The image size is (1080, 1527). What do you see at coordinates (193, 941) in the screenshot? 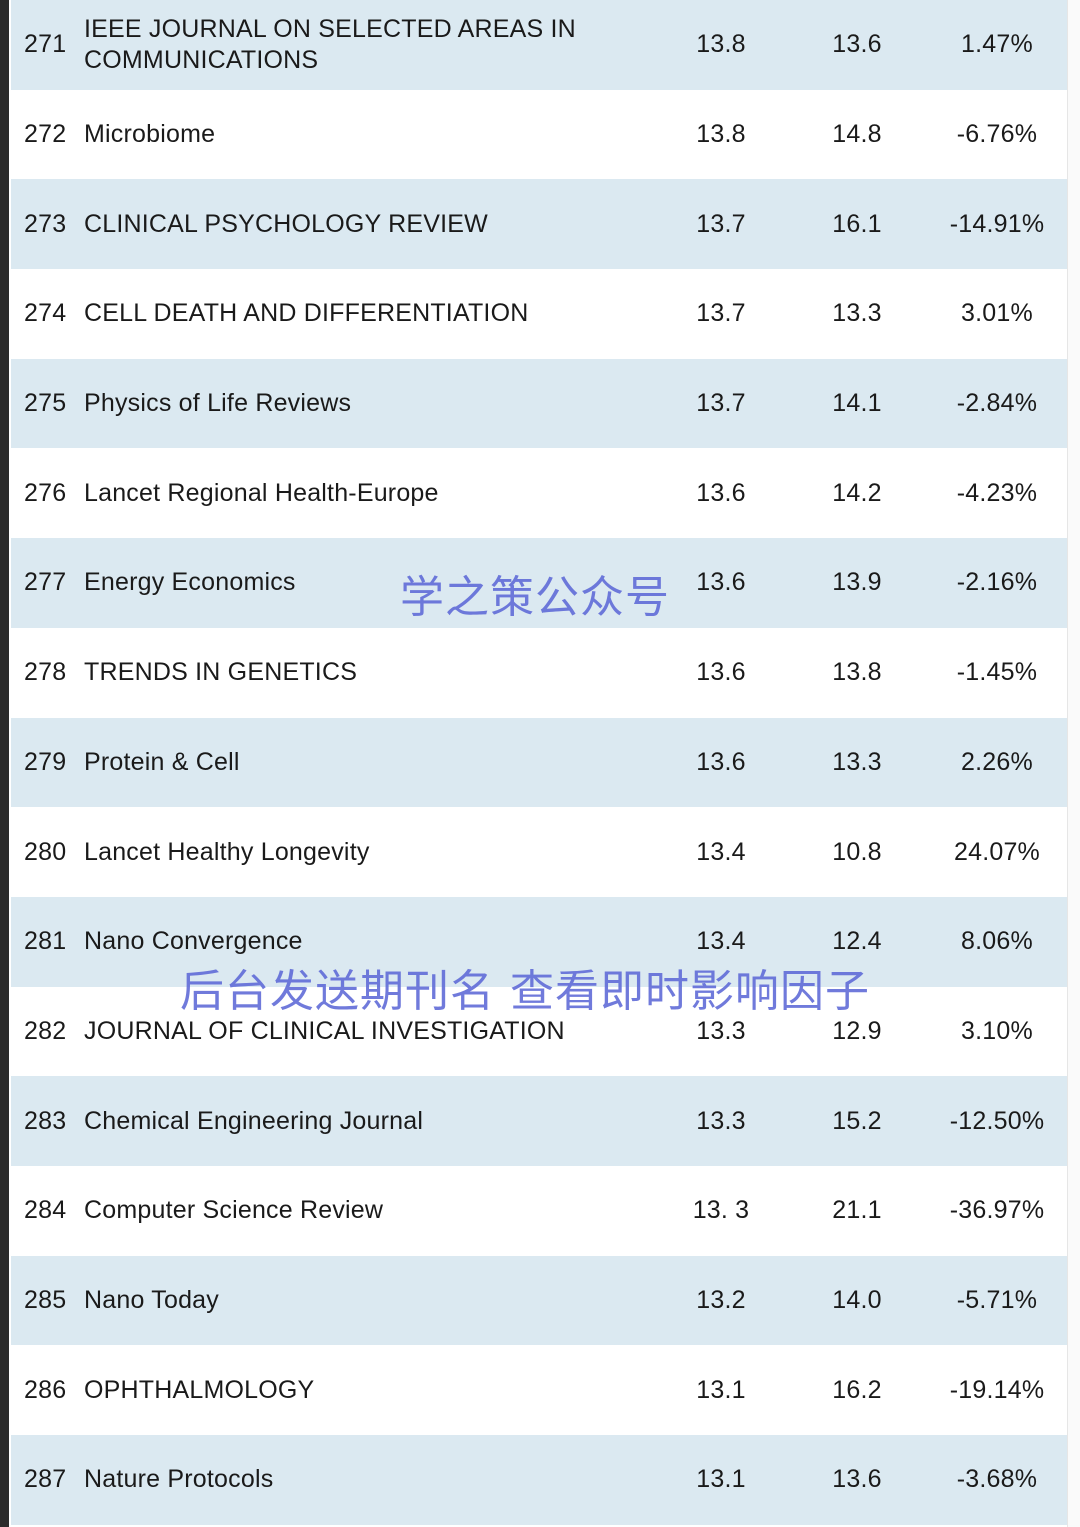
I see `journal-name-cell: Nano Convergence` at bounding box center [193, 941].